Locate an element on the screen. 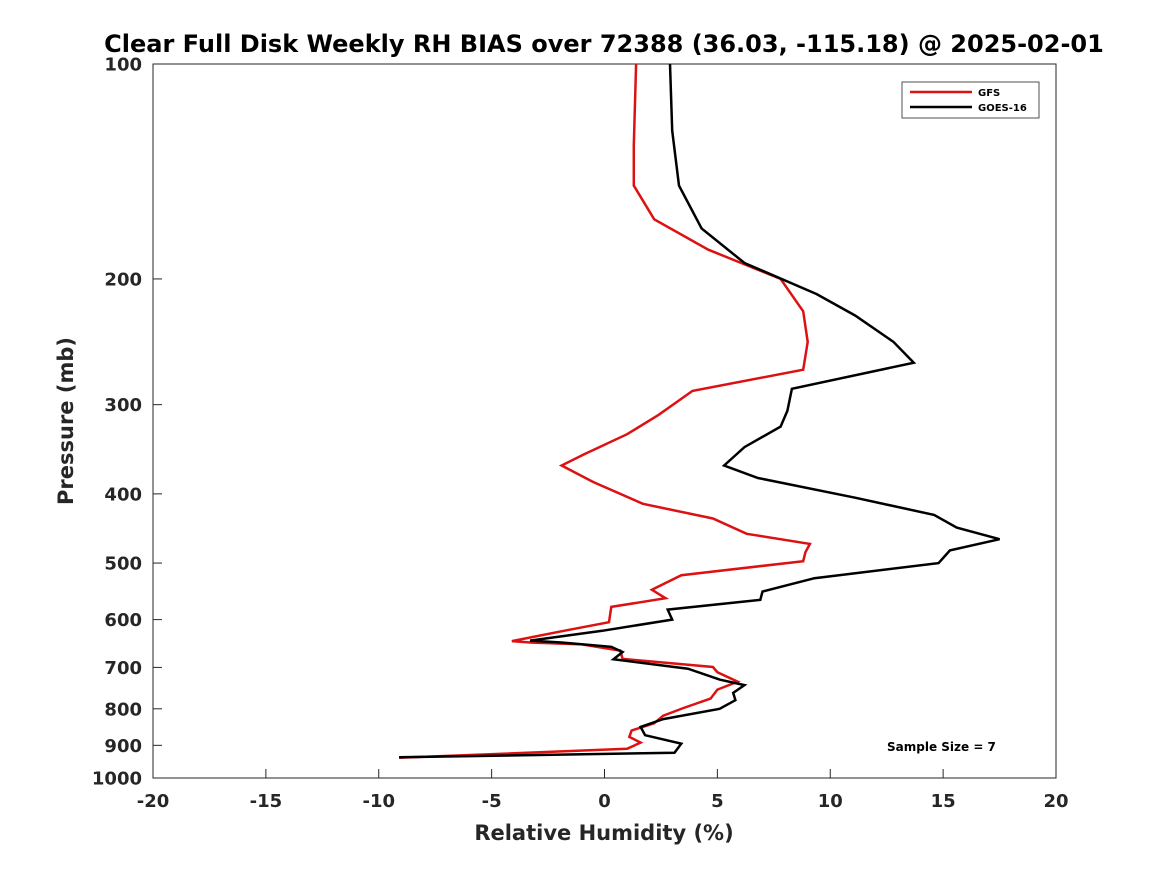 The width and height of the screenshot is (1167, 875). sample-size-annotation: Sample Size = 7 is located at coordinates (941, 747).